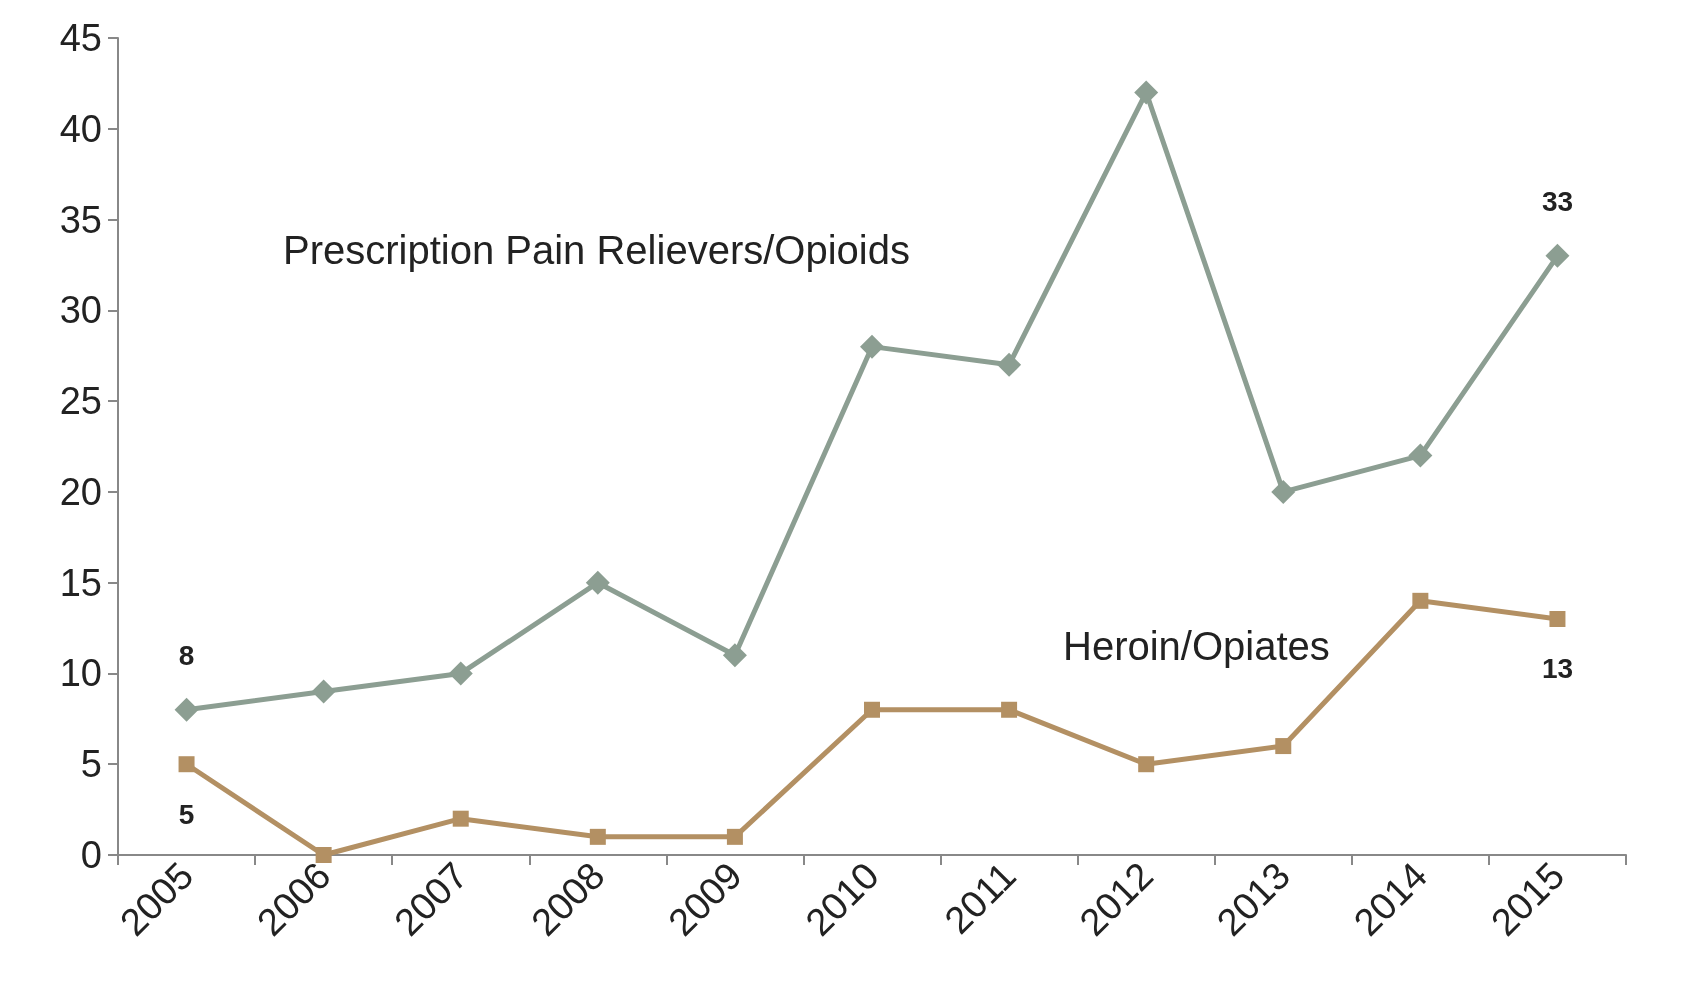 The image size is (1694, 993). What do you see at coordinates (91, 764) in the screenshot?
I see `y-tick-label: 5` at bounding box center [91, 764].